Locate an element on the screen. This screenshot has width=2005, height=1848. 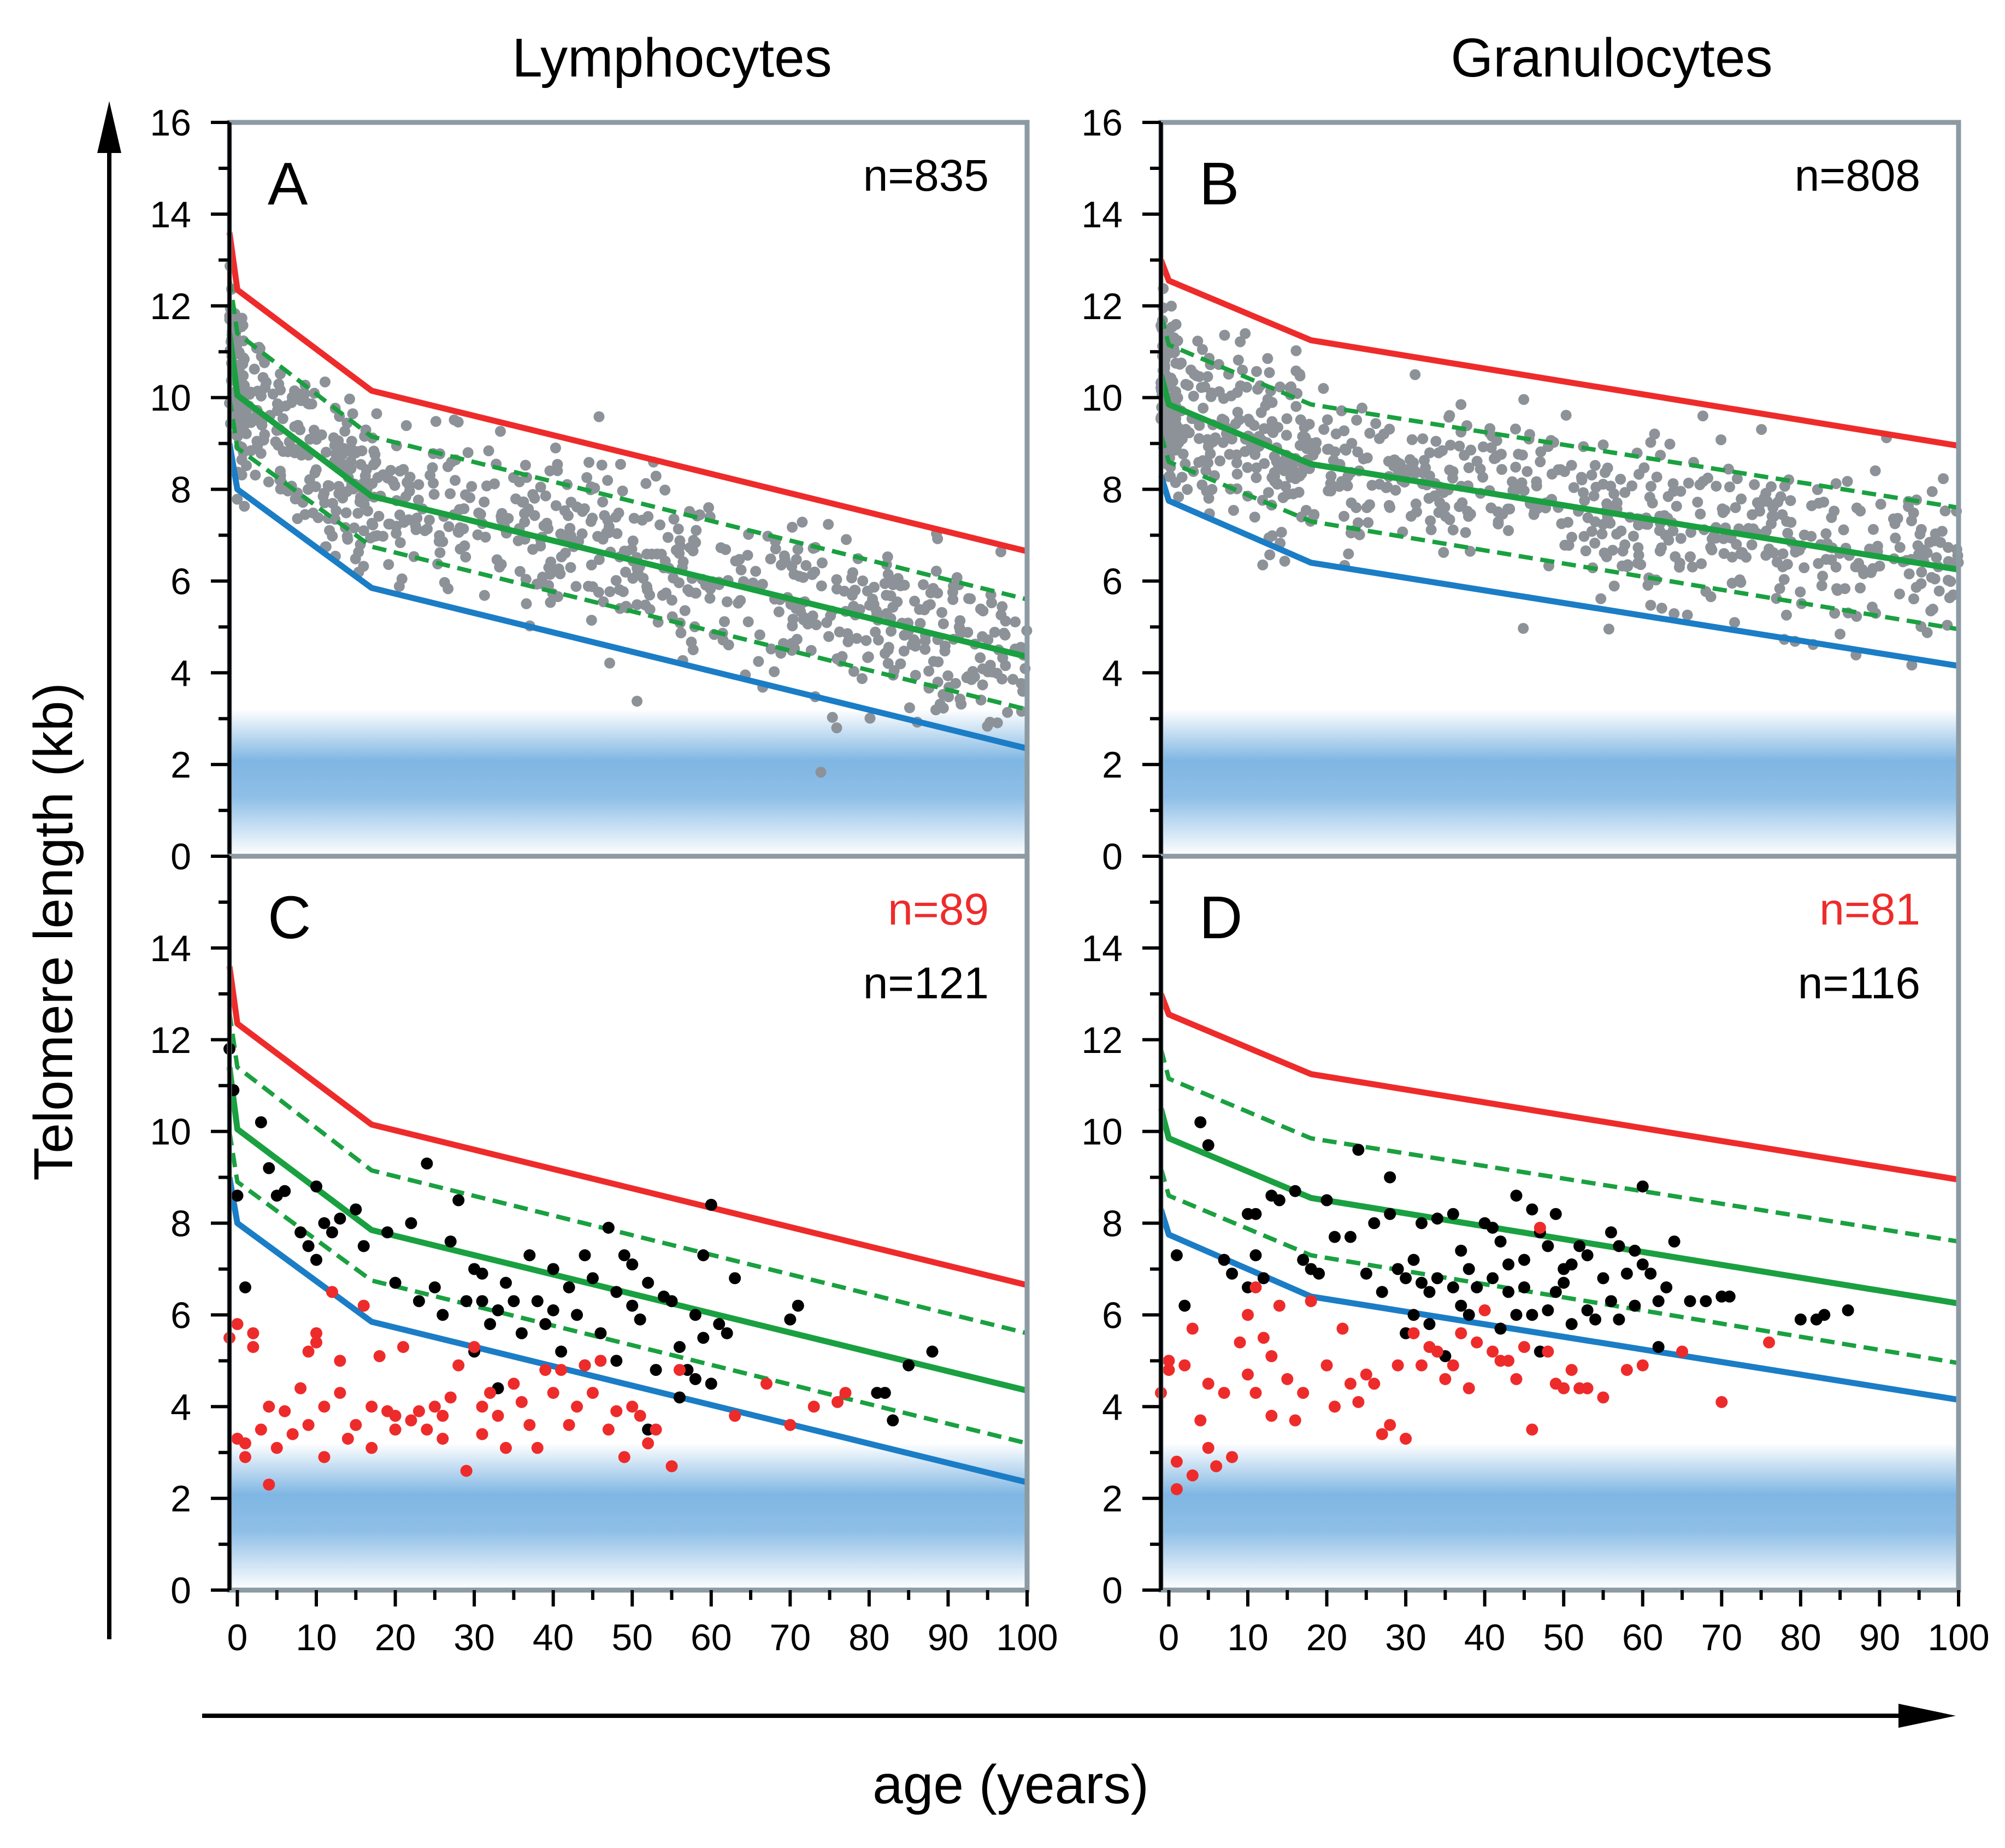
y-tick-label: 10 is located at coordinates (170, 1132).